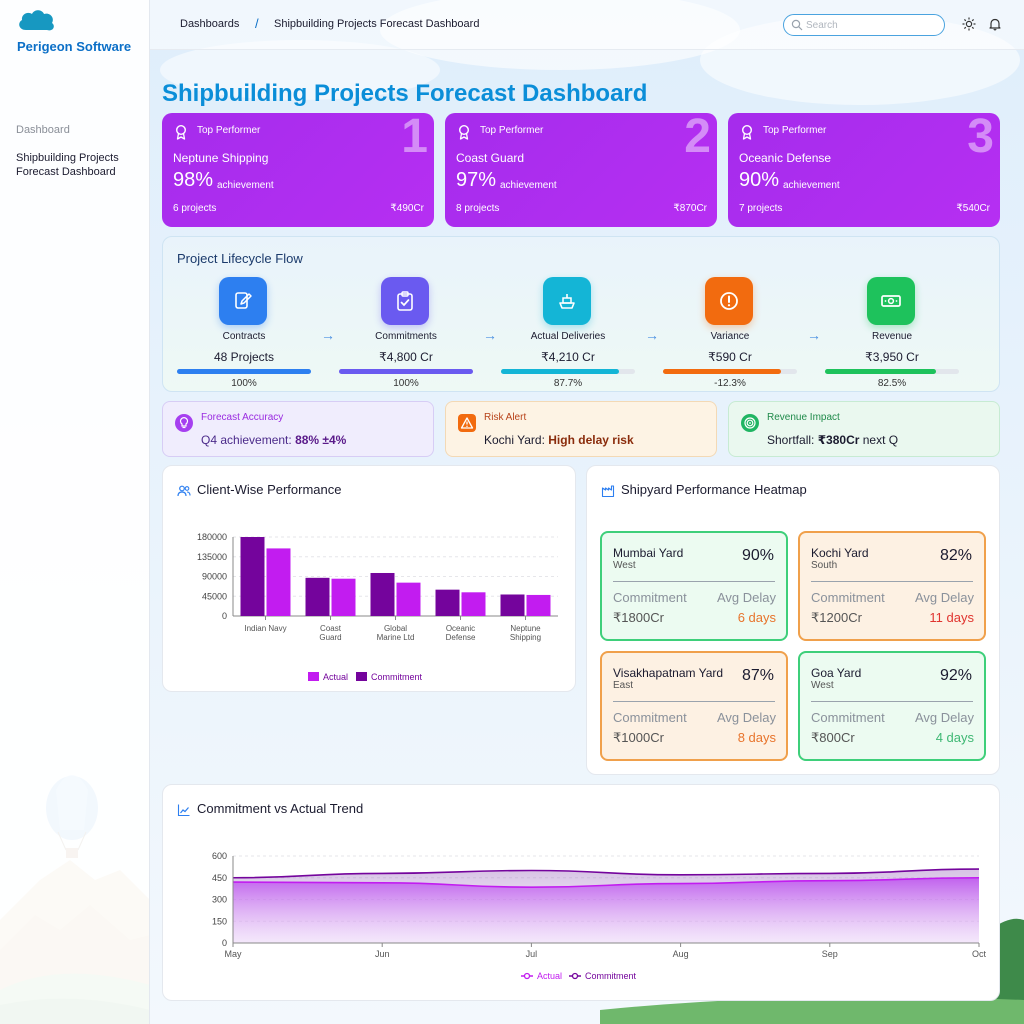 The height and width of the screenshot is (1024, 1024). I want to click on target-icon, so click(750, 423).